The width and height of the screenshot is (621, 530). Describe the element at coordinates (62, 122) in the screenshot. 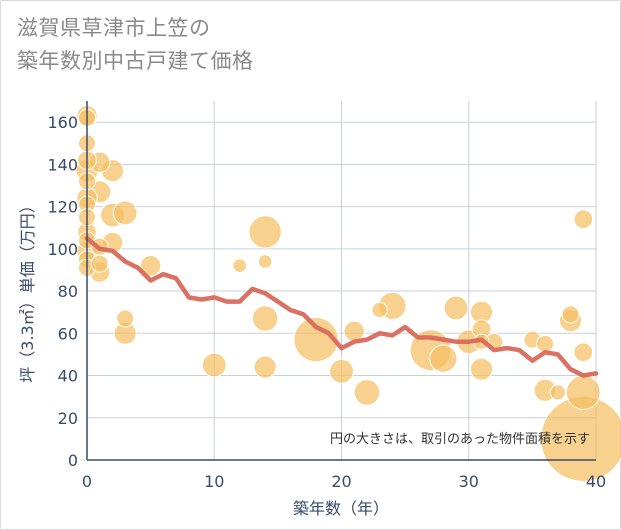

I see `y-tick-label: 160` at that location.